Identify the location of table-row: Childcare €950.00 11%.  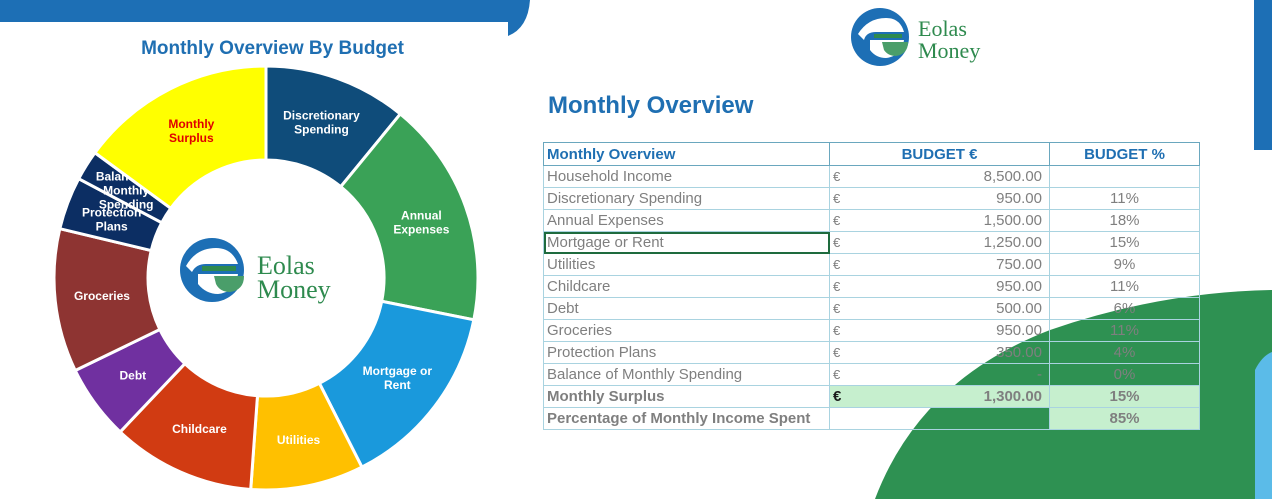
(871, 286).